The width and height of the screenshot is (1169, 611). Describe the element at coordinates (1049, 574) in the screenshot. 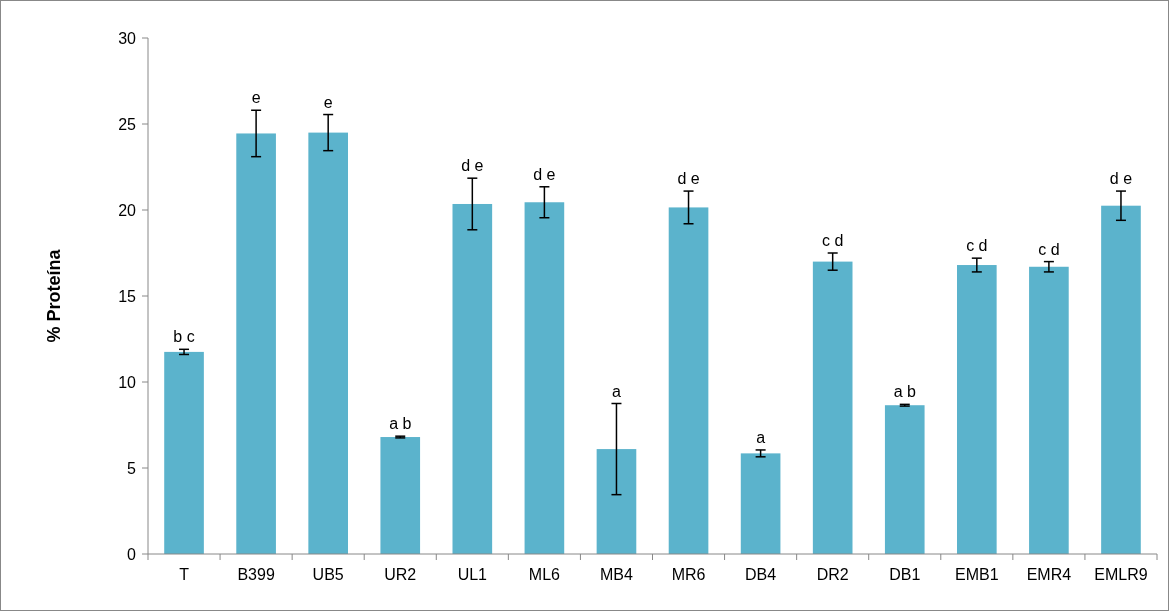

I see `x-tick-label: EMR4` at that location.